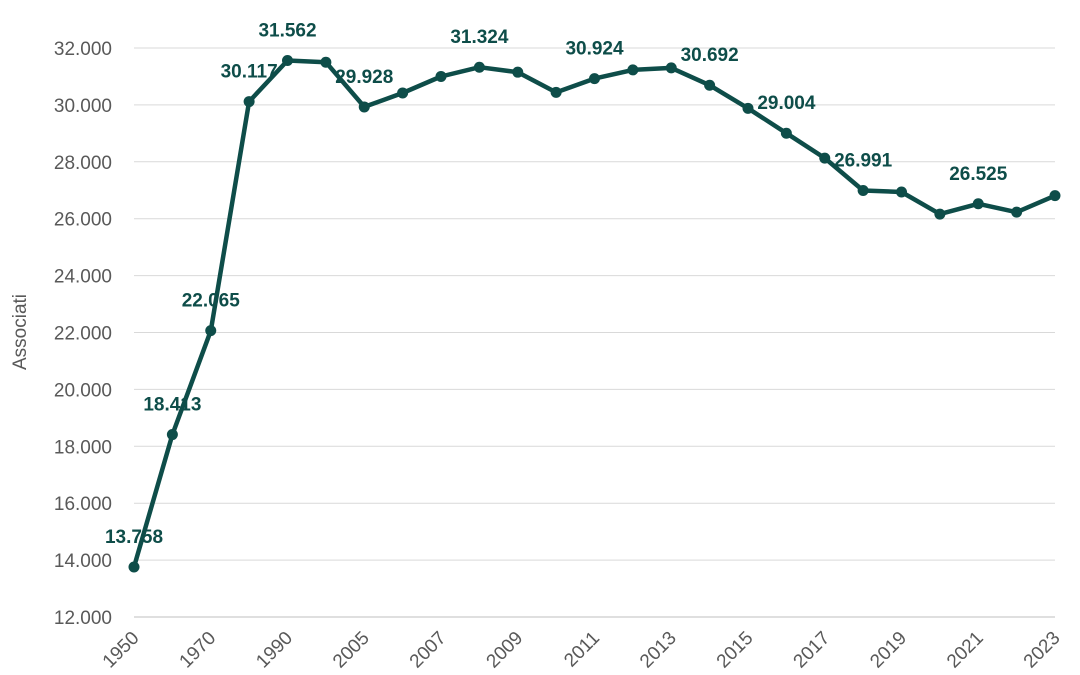 This screenshot has height=675, width=1080. I want to click on x-tick-label: 2021, so click(965, 650).